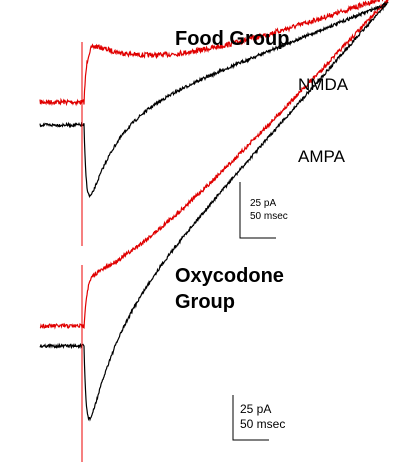  What do you see at coordinates (323, 84) in the screenshot?
I see `trace-label: NMDA` at bounding box center [323, 84].